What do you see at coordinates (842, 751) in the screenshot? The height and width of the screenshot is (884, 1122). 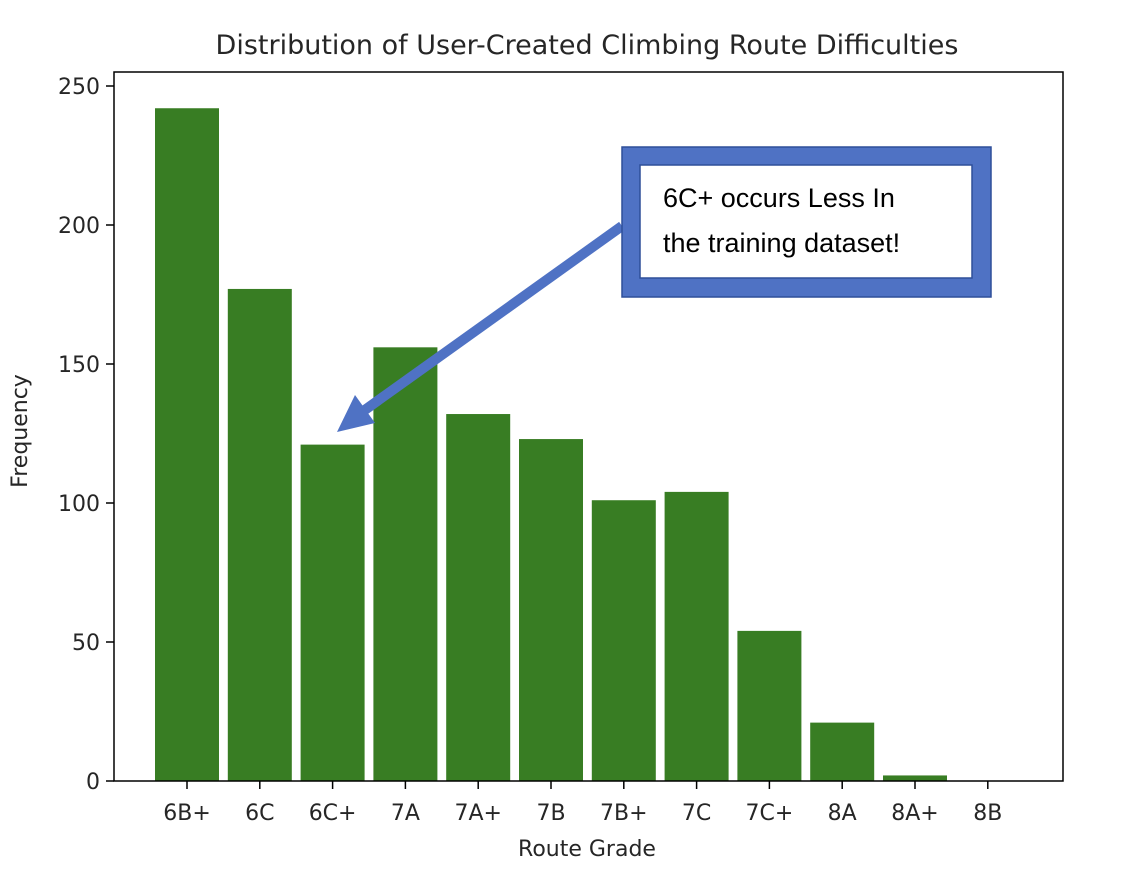 I see `bar-8A` at bounding box center [842, 751].